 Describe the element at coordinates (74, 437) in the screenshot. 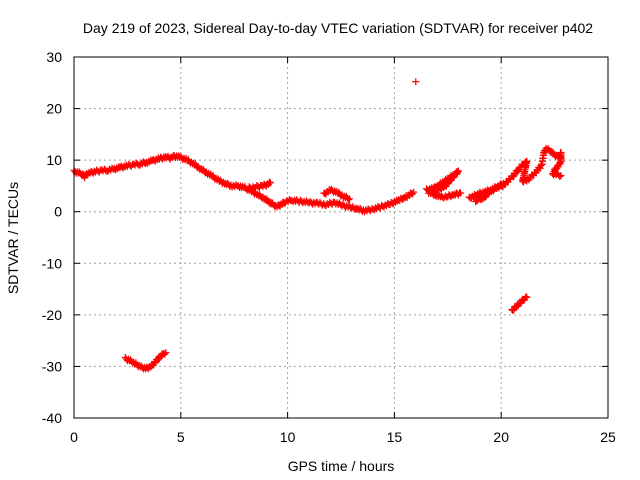

I see `x-tick-label: 0` at that location.